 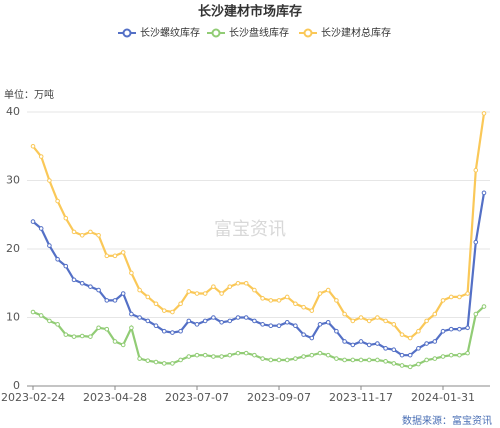 I want to click on watermark: 富宝资讯, so click(x=250, y=229).